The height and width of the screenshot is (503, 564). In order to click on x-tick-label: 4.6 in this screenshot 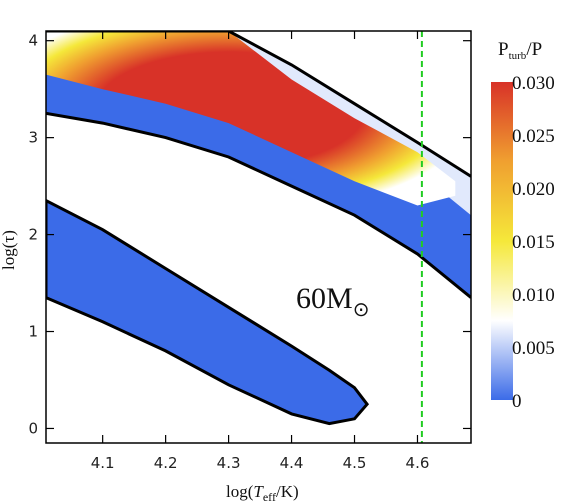, I will do `click(418, 463)`.